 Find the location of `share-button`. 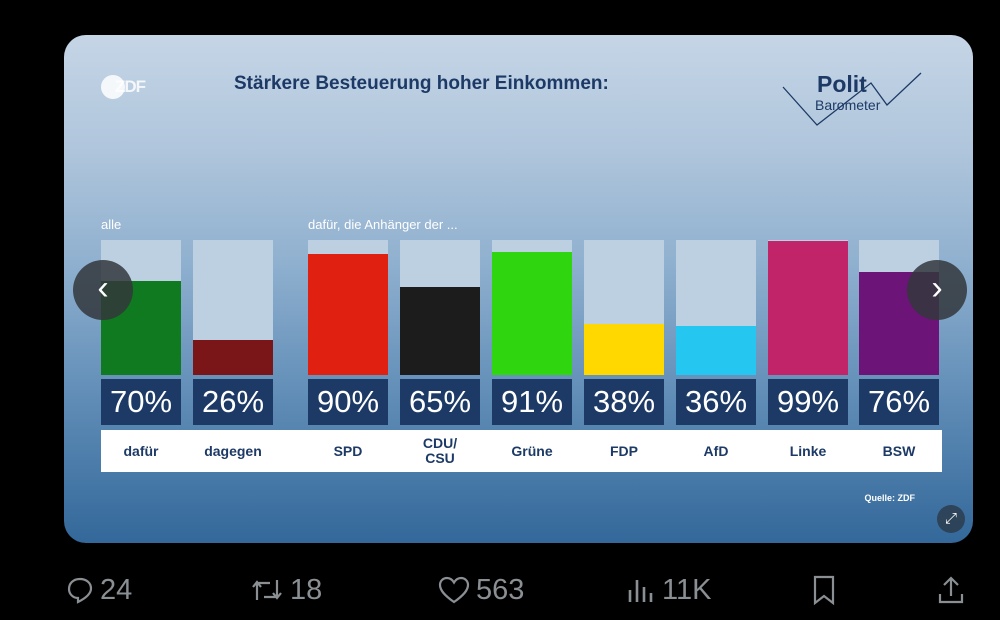

share-button is located at coordinates (954, 590).